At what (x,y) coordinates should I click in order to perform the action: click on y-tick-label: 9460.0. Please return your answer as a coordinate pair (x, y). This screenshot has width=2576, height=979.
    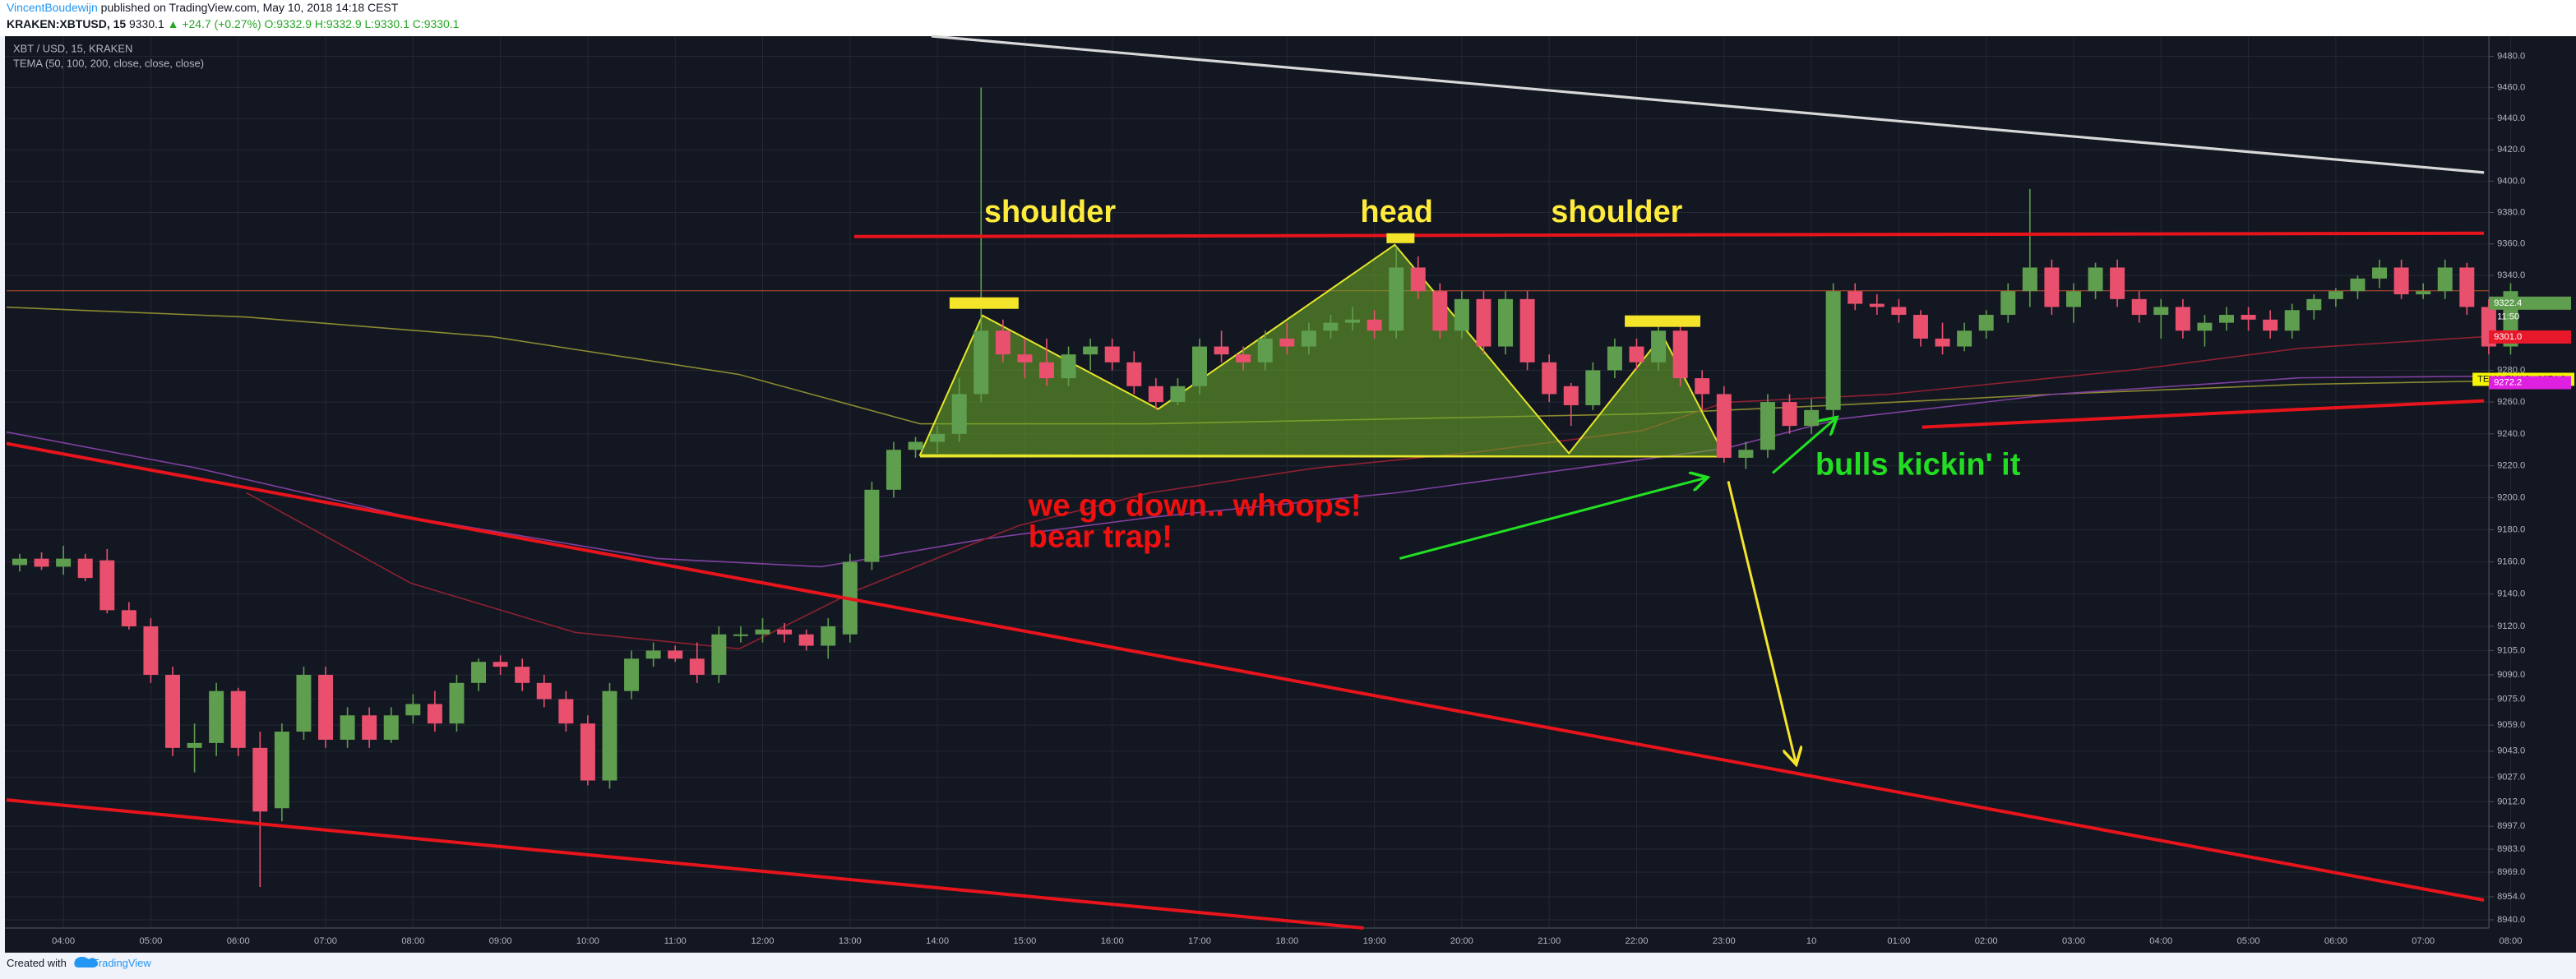
    Looking at the image, I should click on (2511, 87).